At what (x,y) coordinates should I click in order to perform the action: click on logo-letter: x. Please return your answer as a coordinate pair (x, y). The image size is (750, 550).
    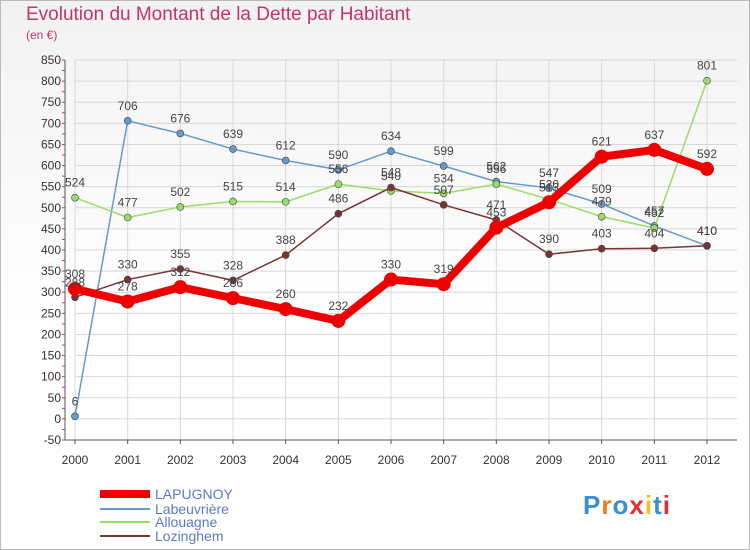
    Looking at the image, I should click on (637, 505).